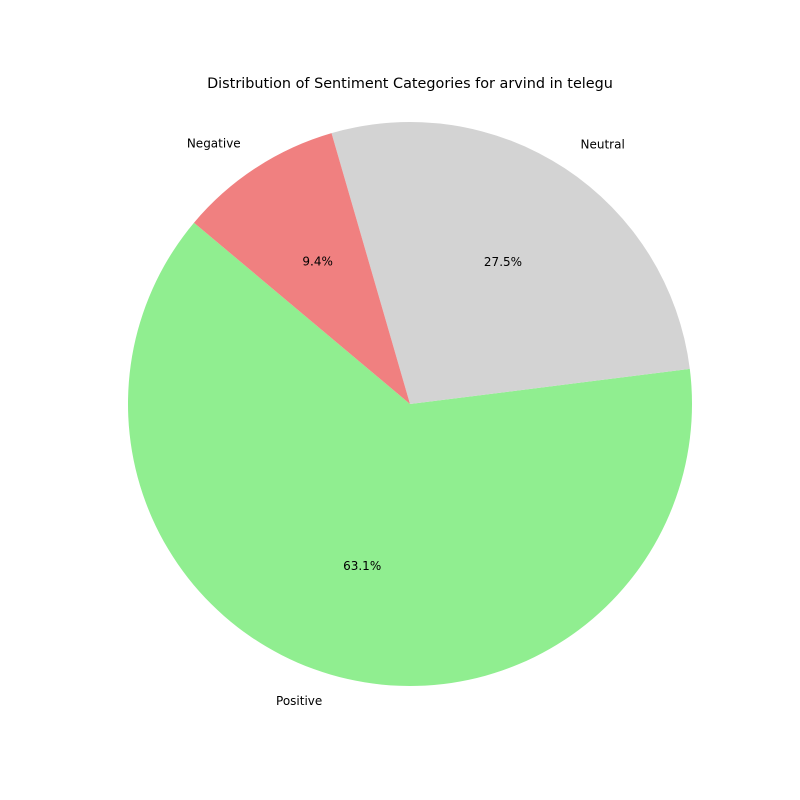  Describe the element at coordinates (602, 144) in the screenshot. I see `slice-label-neutral: Neutral` at that location.